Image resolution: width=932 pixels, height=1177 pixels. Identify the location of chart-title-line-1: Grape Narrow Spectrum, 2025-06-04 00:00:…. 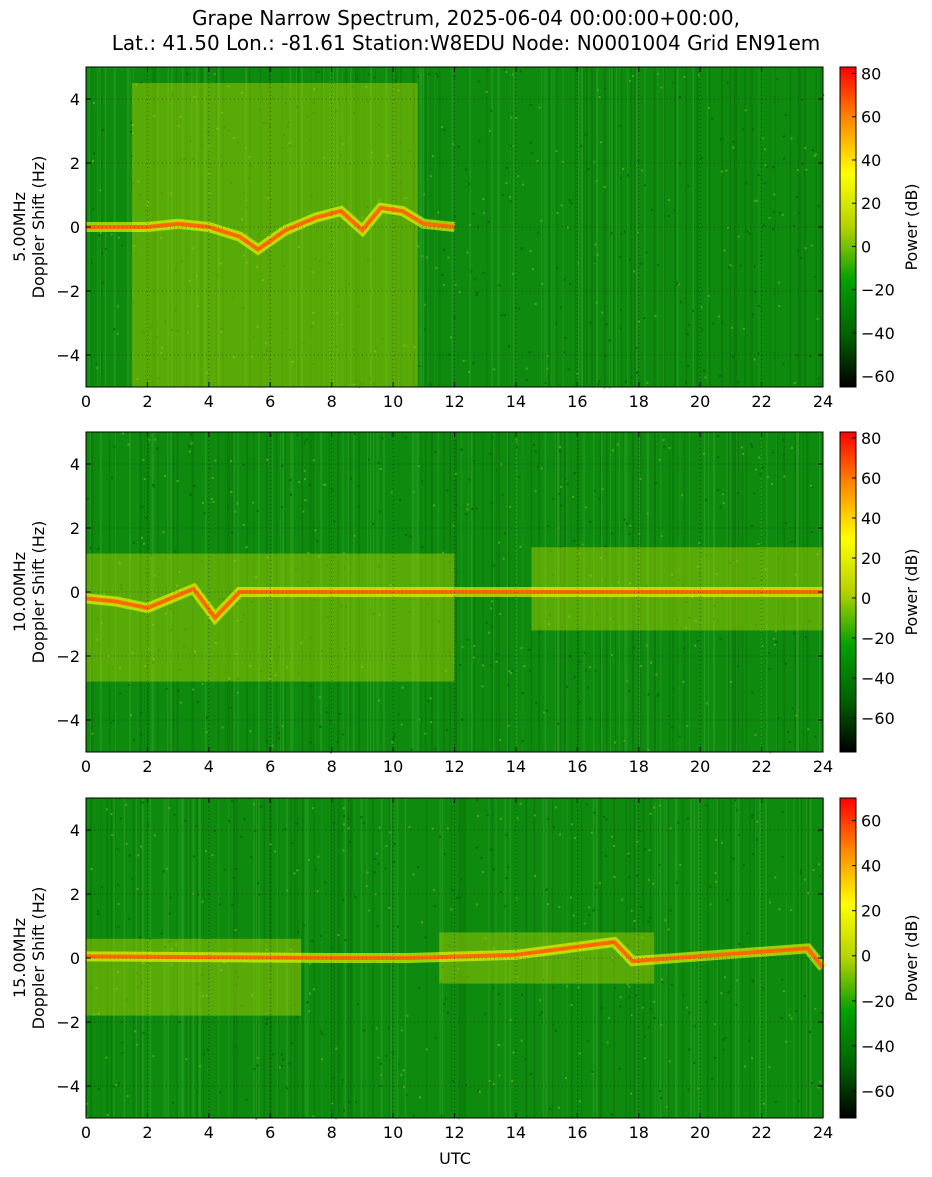
(466, 18).